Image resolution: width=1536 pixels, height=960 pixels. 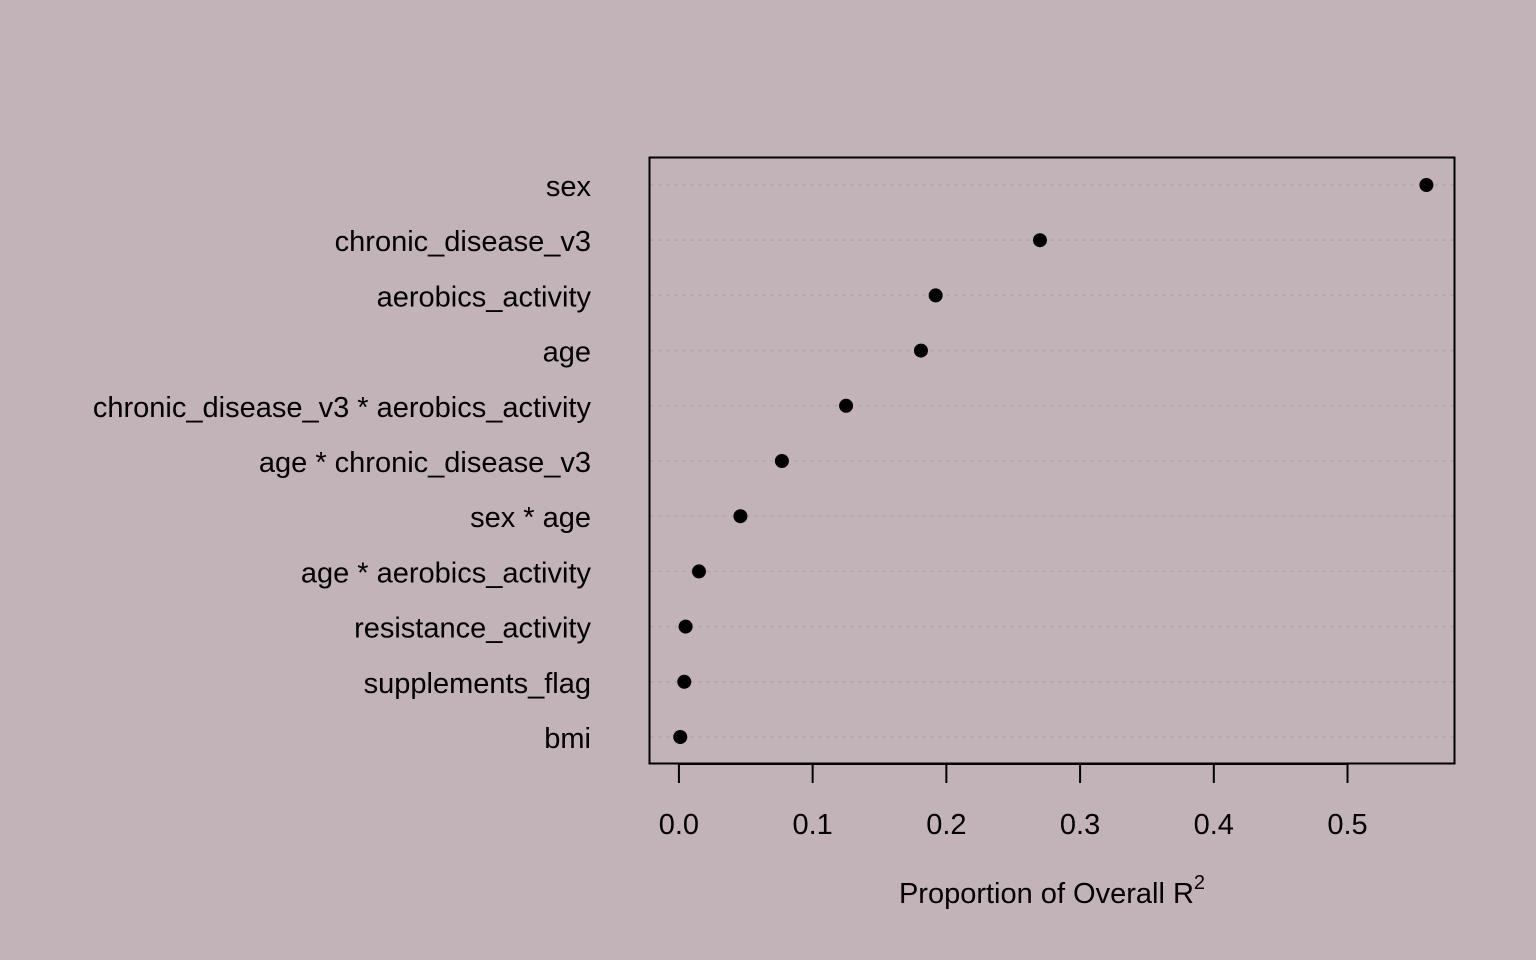 What do you see at coordinates (472, 629) in the screenshot?
I see `category-label: resistance_activity` at bounding box center [472, 629].